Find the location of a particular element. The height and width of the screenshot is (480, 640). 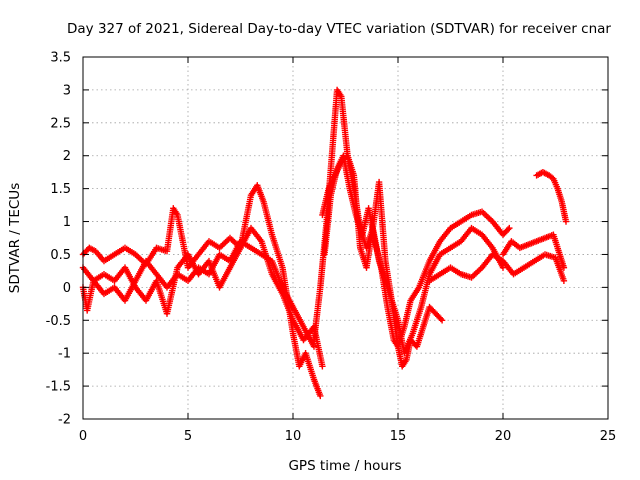

x-tick-label: 10 is located at coordinates (293, 436).